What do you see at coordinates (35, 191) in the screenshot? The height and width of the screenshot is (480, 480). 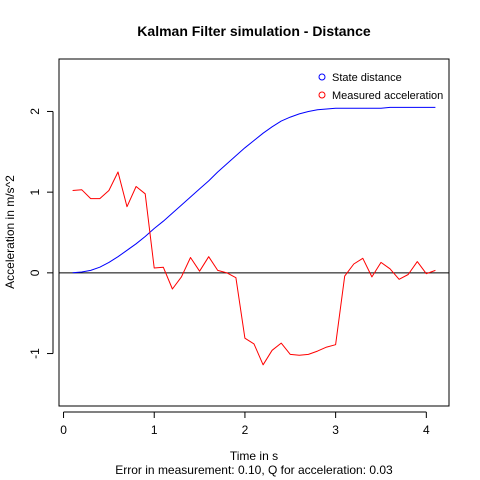 I see `y-tick-label: 1` at bounding box center [35, 191].